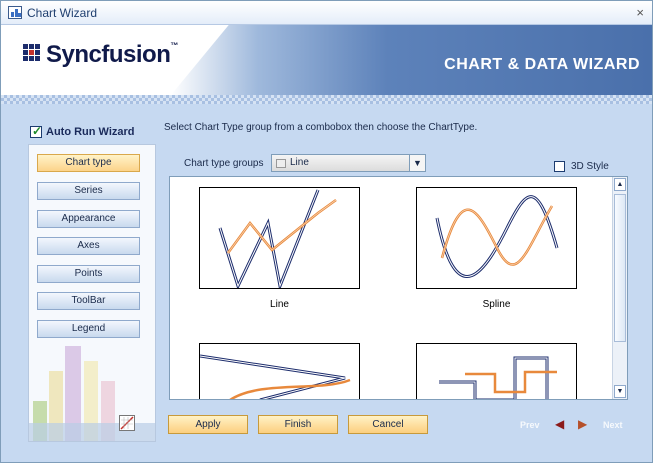 The image size is (653, 463). What do you see at coordinates (224, 163) in the screenshot?
I see `chart-type-groups-label: Chart type groups` at bounding box center [224, 163].